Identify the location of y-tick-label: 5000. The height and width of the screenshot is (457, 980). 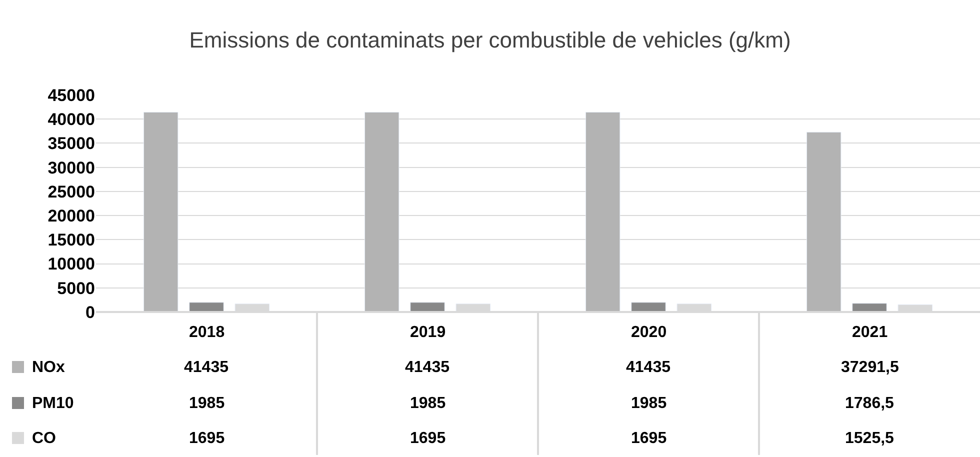
(76, 288).